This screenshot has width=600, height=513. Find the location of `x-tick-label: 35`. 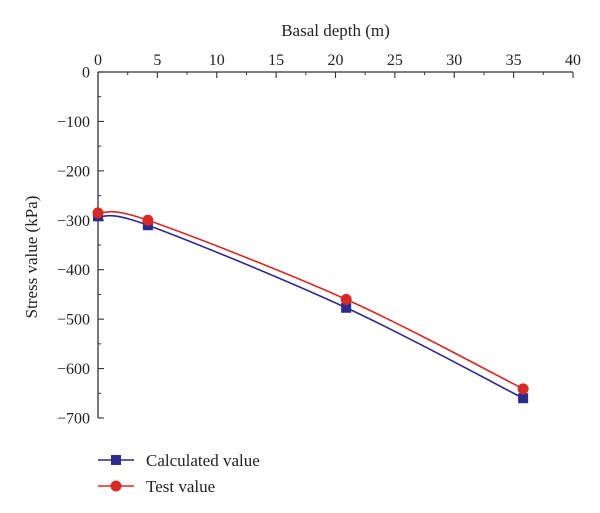

x-tick-label: 35 is located at coordinates (514, 60).